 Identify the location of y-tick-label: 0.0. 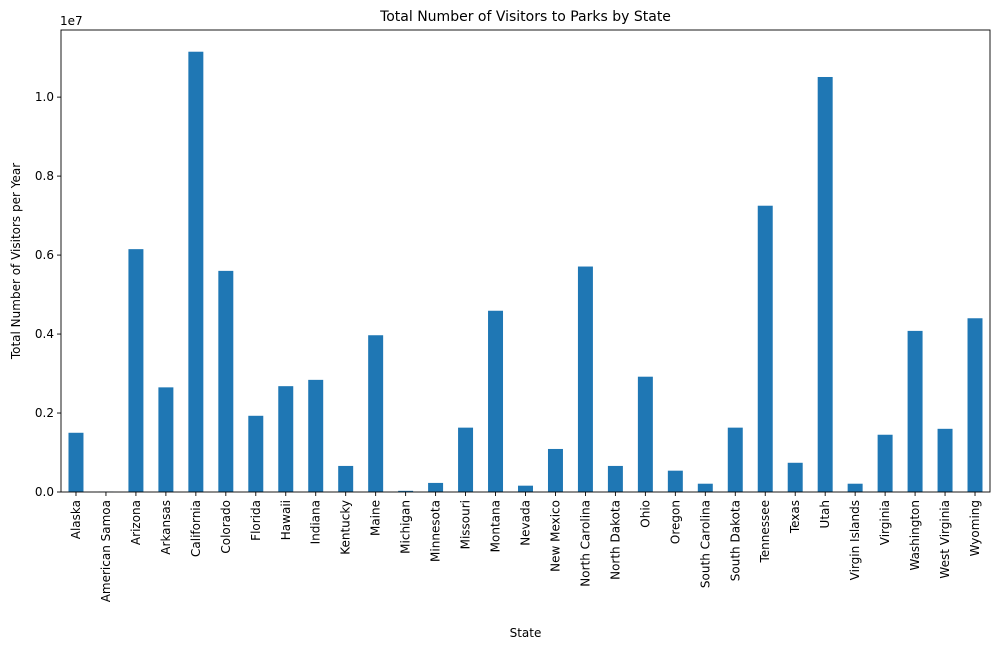
(44, 492).